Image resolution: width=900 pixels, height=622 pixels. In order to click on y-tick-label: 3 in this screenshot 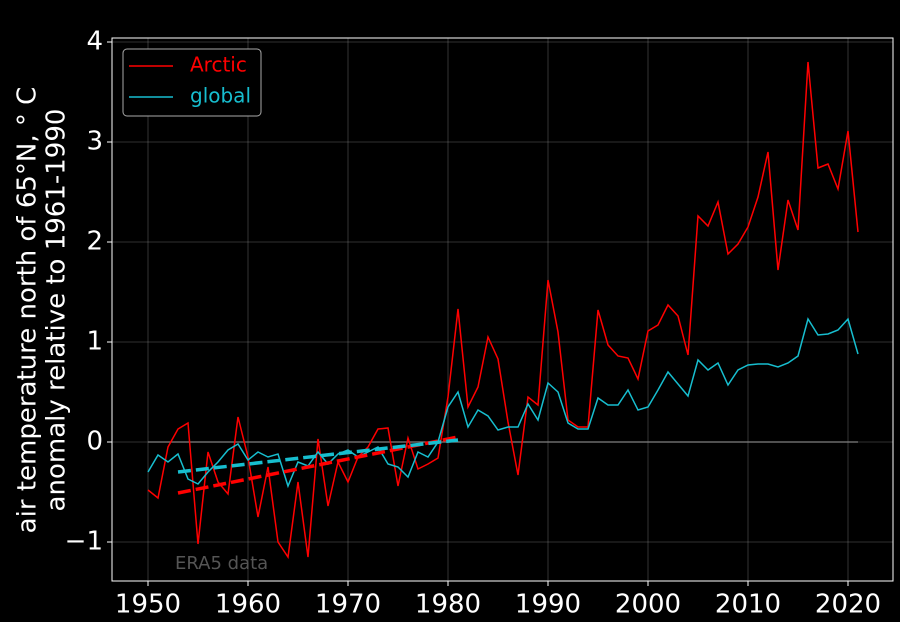, I will do `click(94, 142)`.